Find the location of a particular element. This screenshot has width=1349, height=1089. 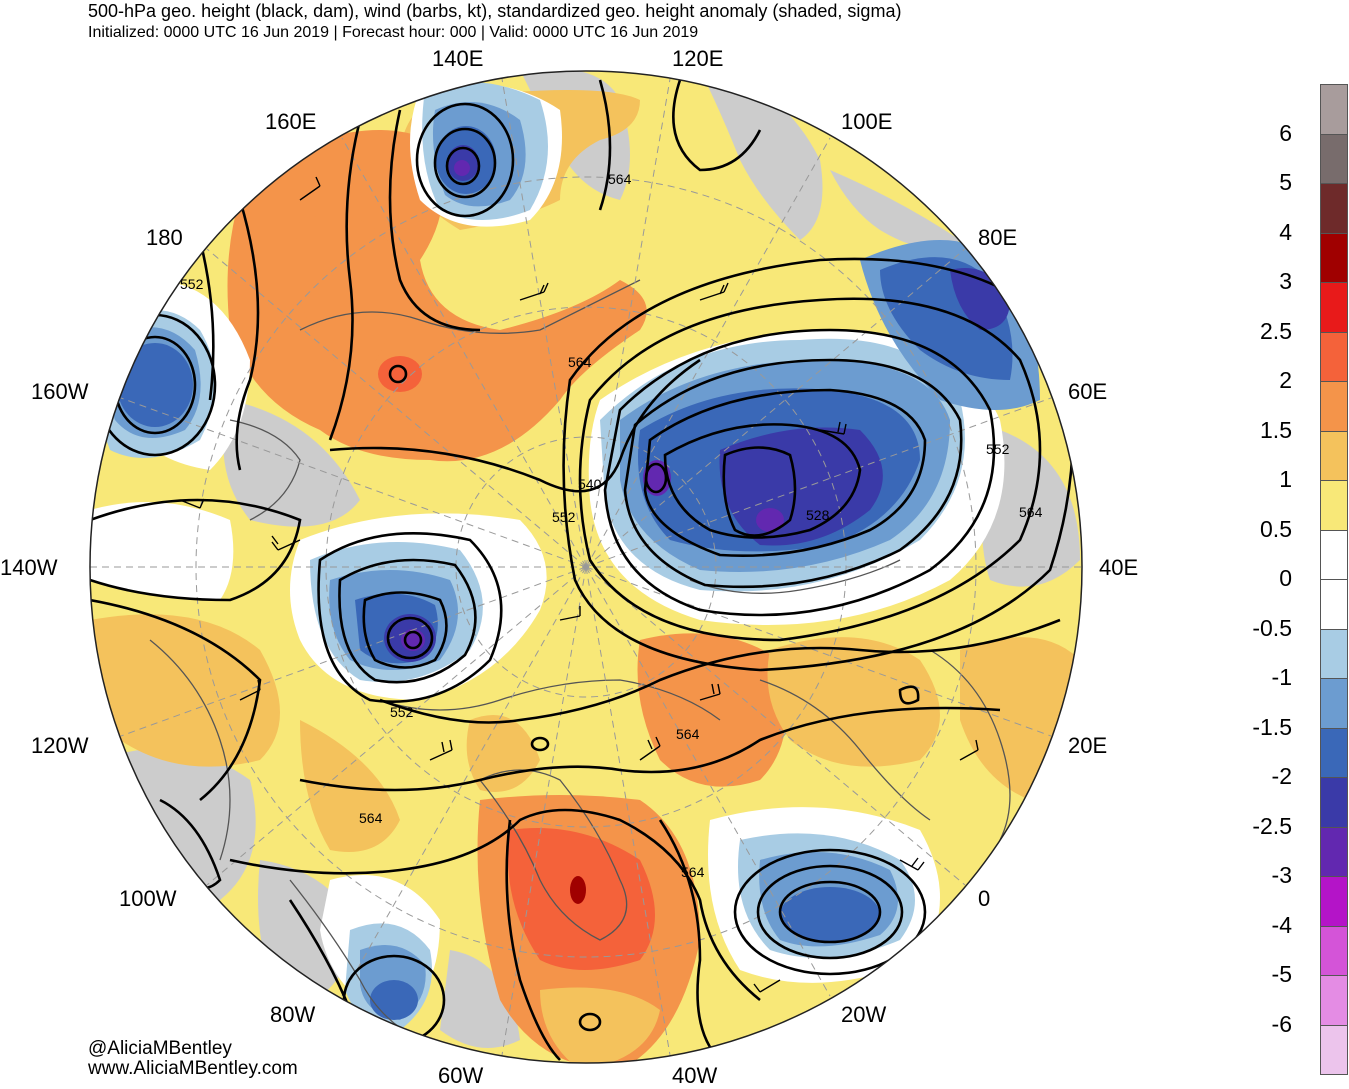

lon-label-0: 0 is located at coordinates (984, 898).